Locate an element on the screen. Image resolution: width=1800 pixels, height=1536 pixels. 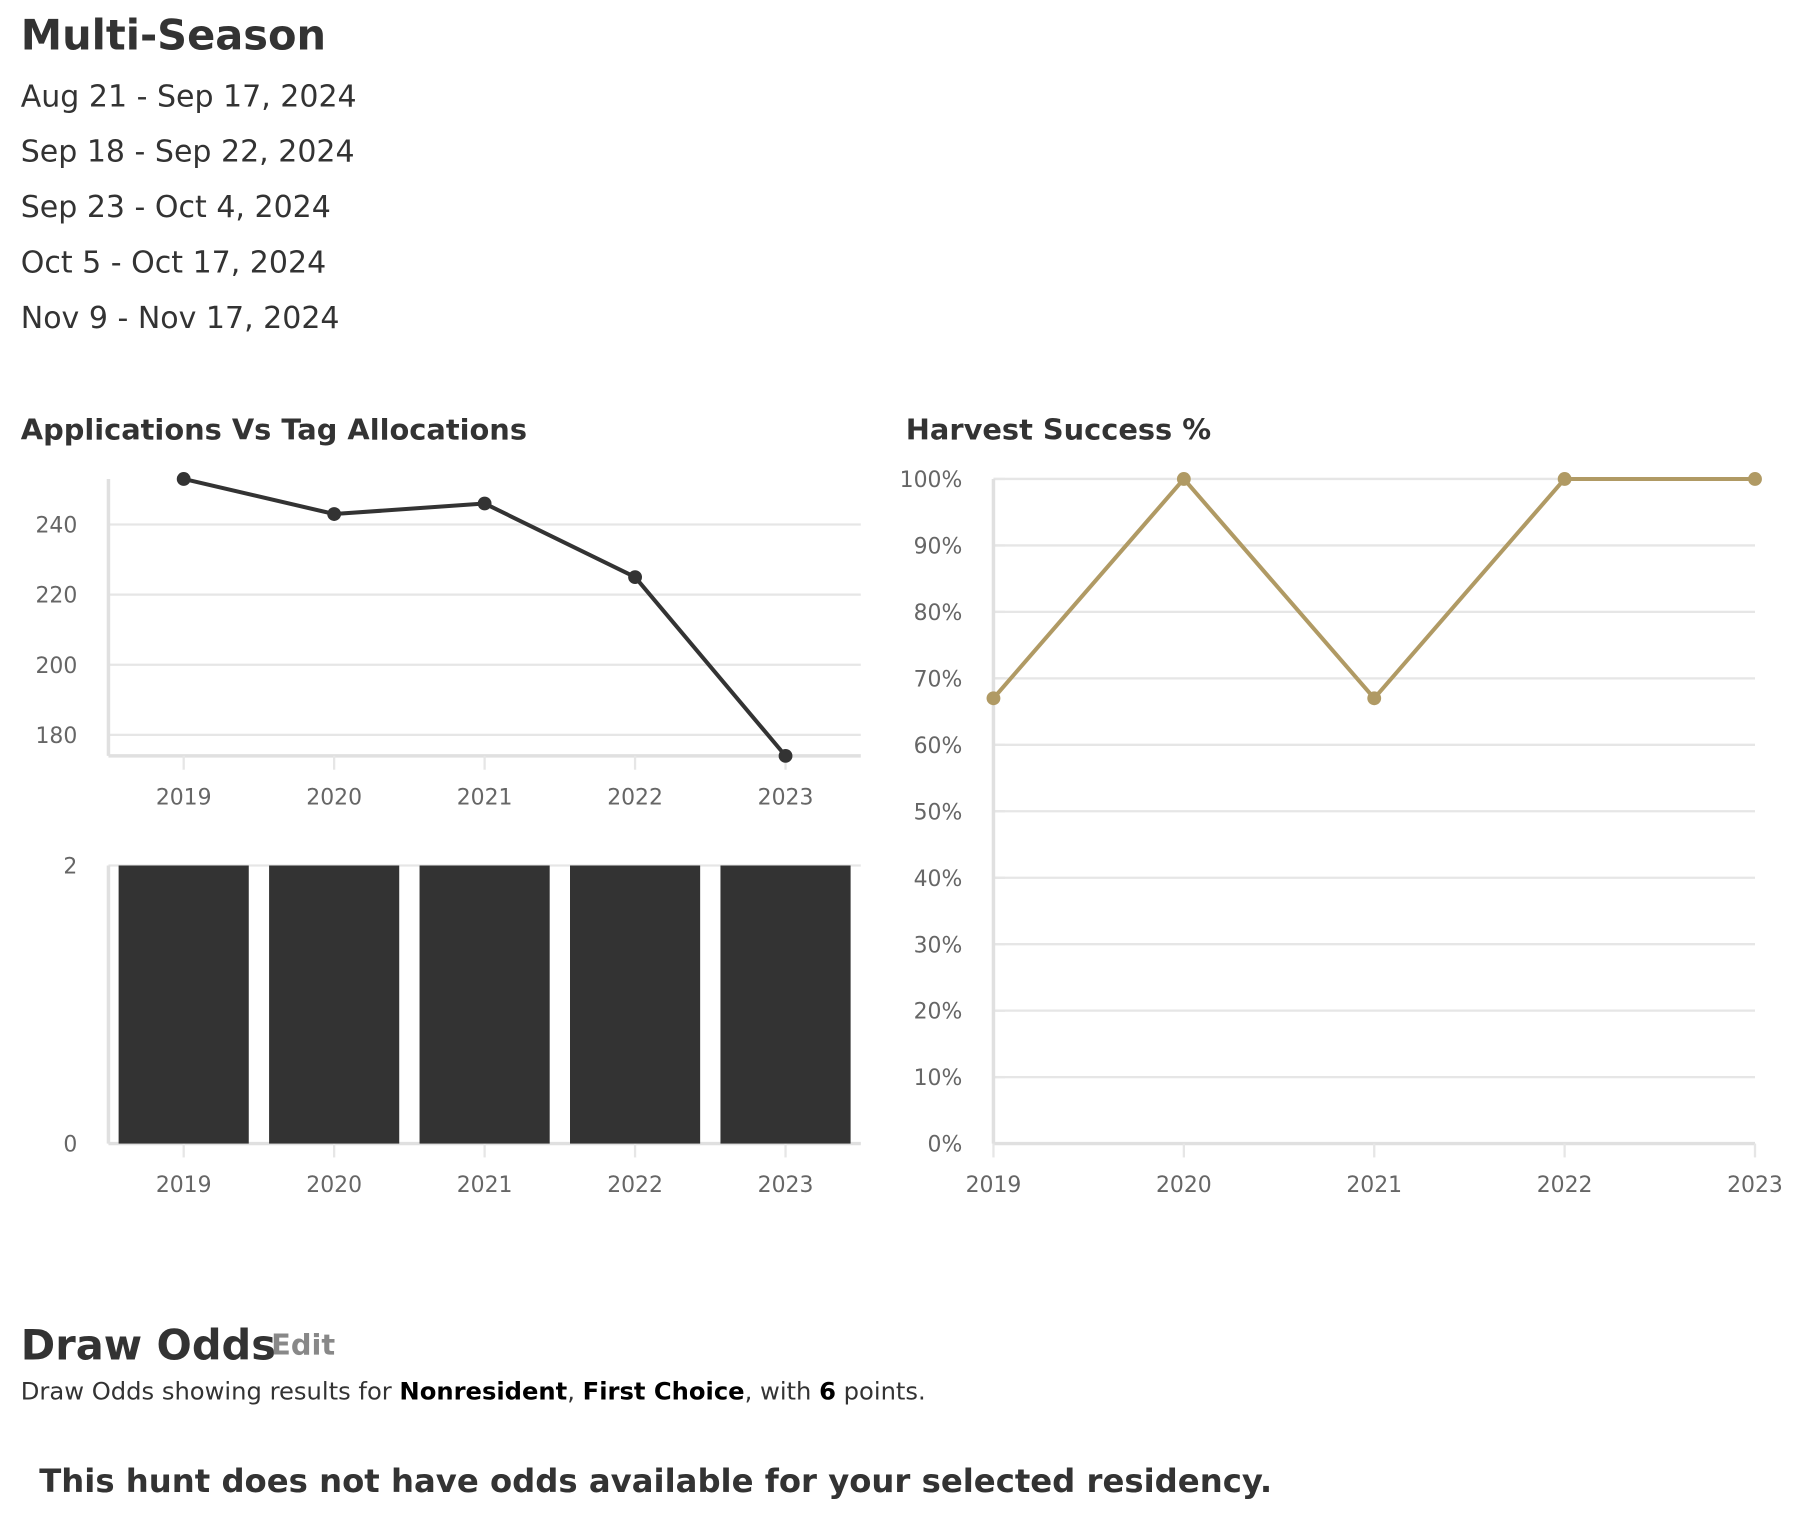
y-tick-label: 240 is located at coordinates (56, 526).